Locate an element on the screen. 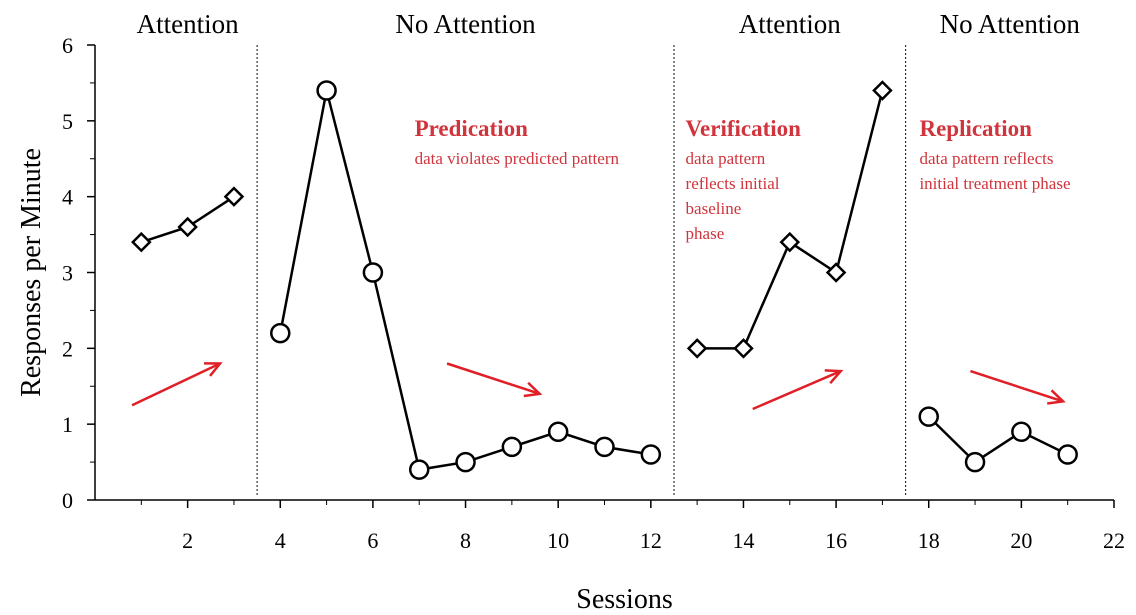  x-tick-label: 14 is located at coordinates (743, 540).